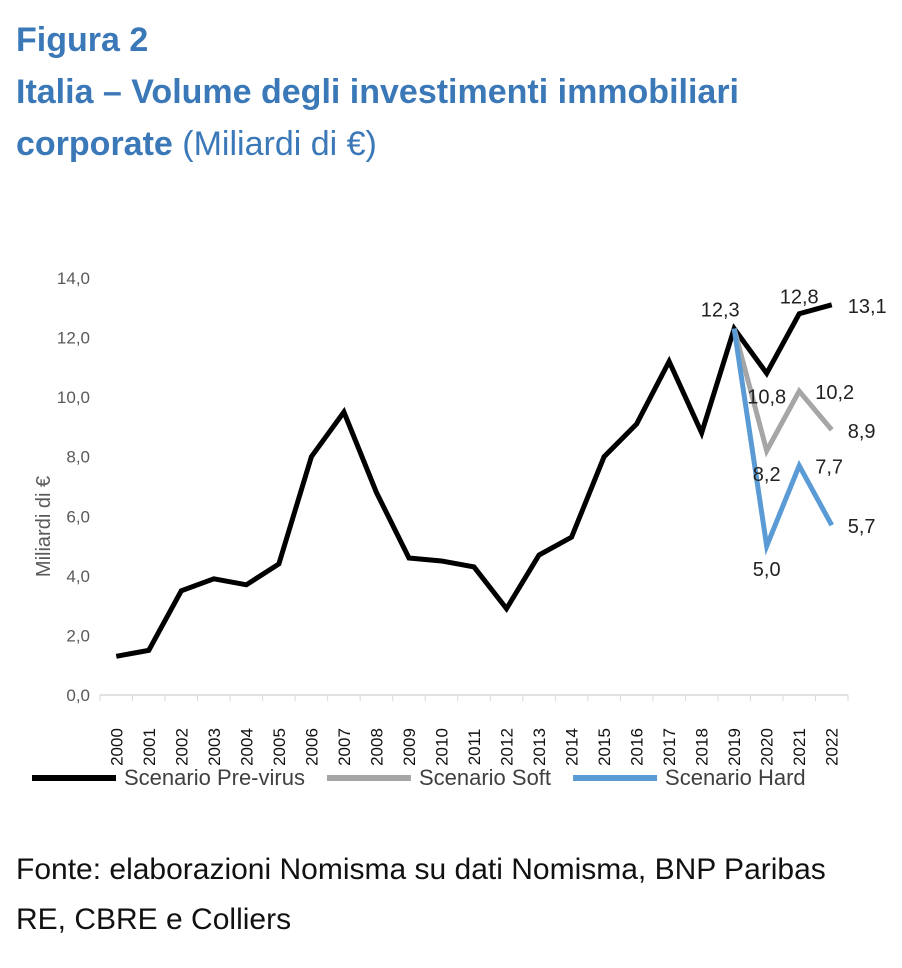  Describe the element at coordinates (720, 311) in the screenshot. I see `data-label: 12,3` at that location.